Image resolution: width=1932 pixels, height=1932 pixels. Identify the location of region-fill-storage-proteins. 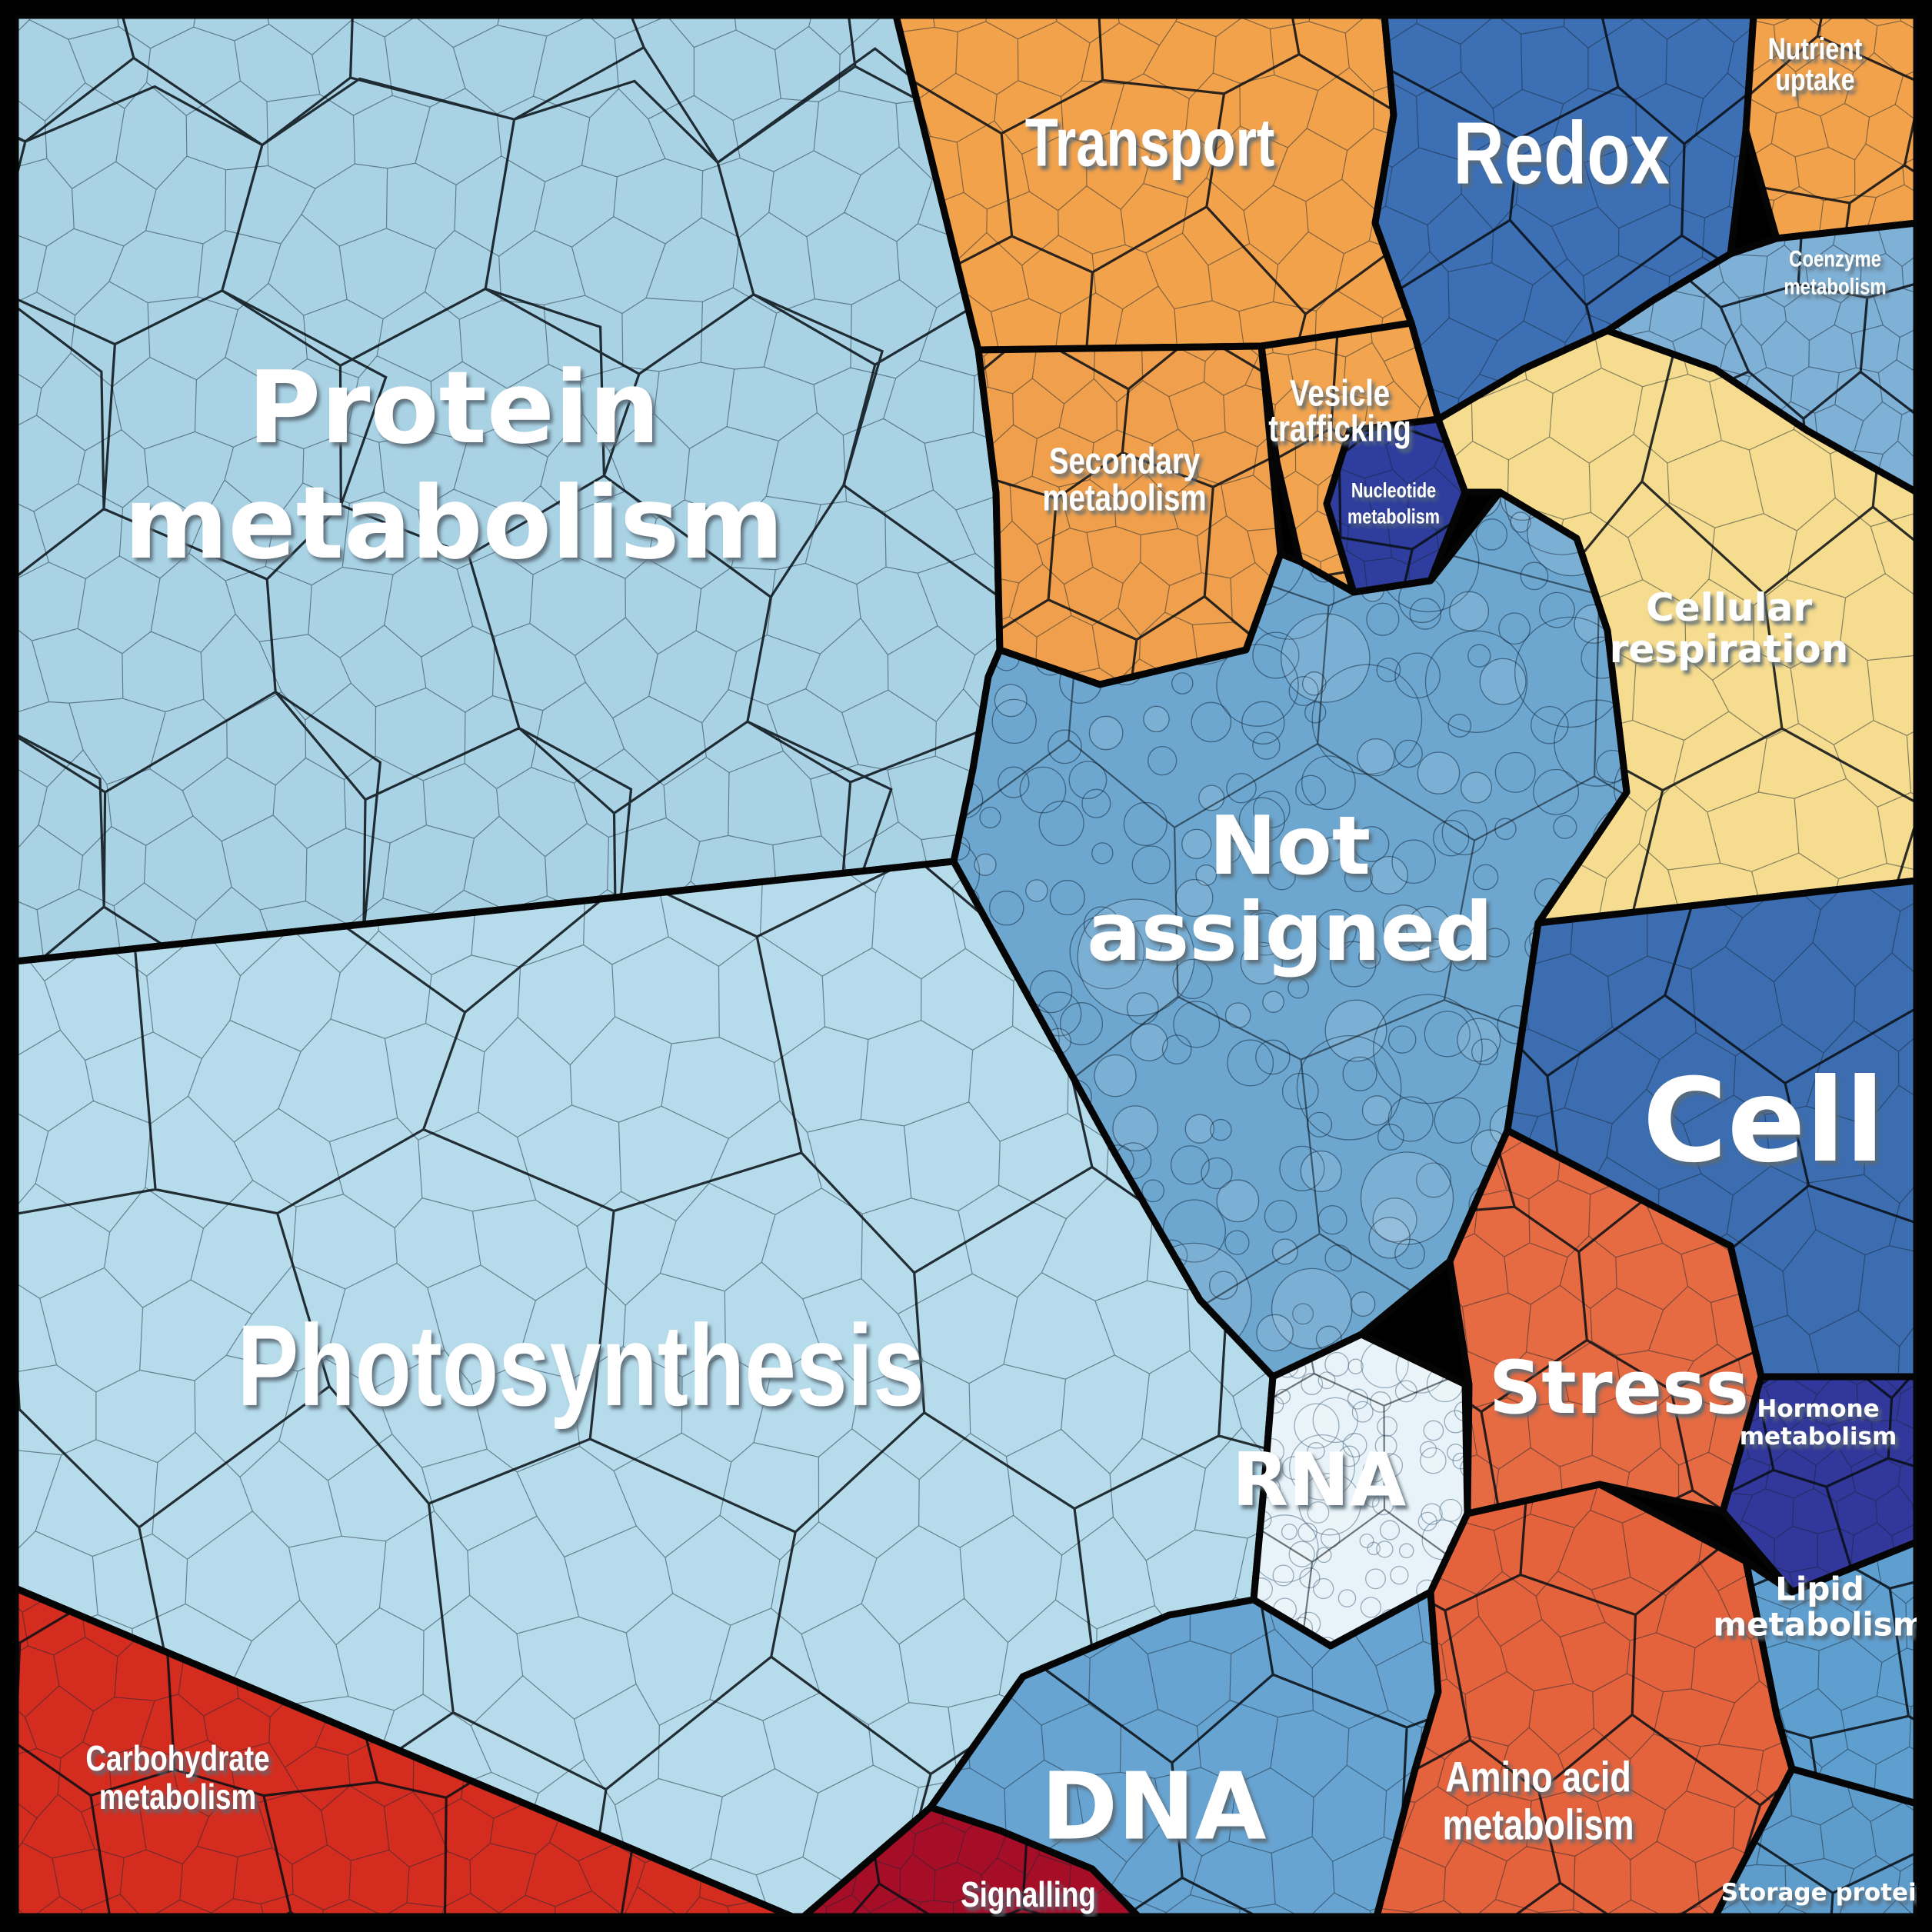
(1816, 1843).